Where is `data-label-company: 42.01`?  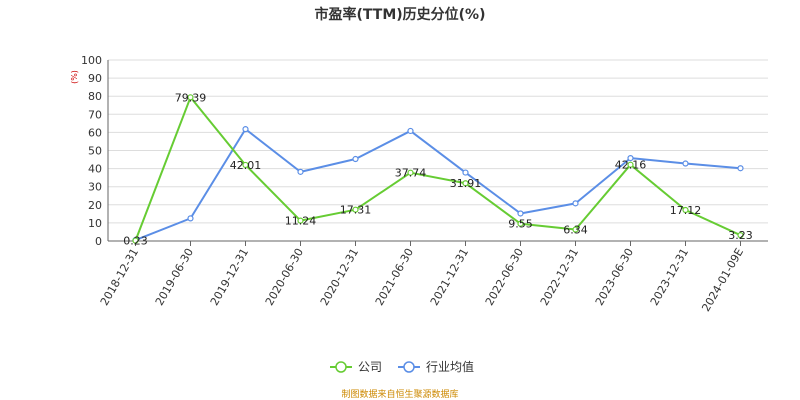
data-label-company: 42.01 is located at coordinates (246, 165).